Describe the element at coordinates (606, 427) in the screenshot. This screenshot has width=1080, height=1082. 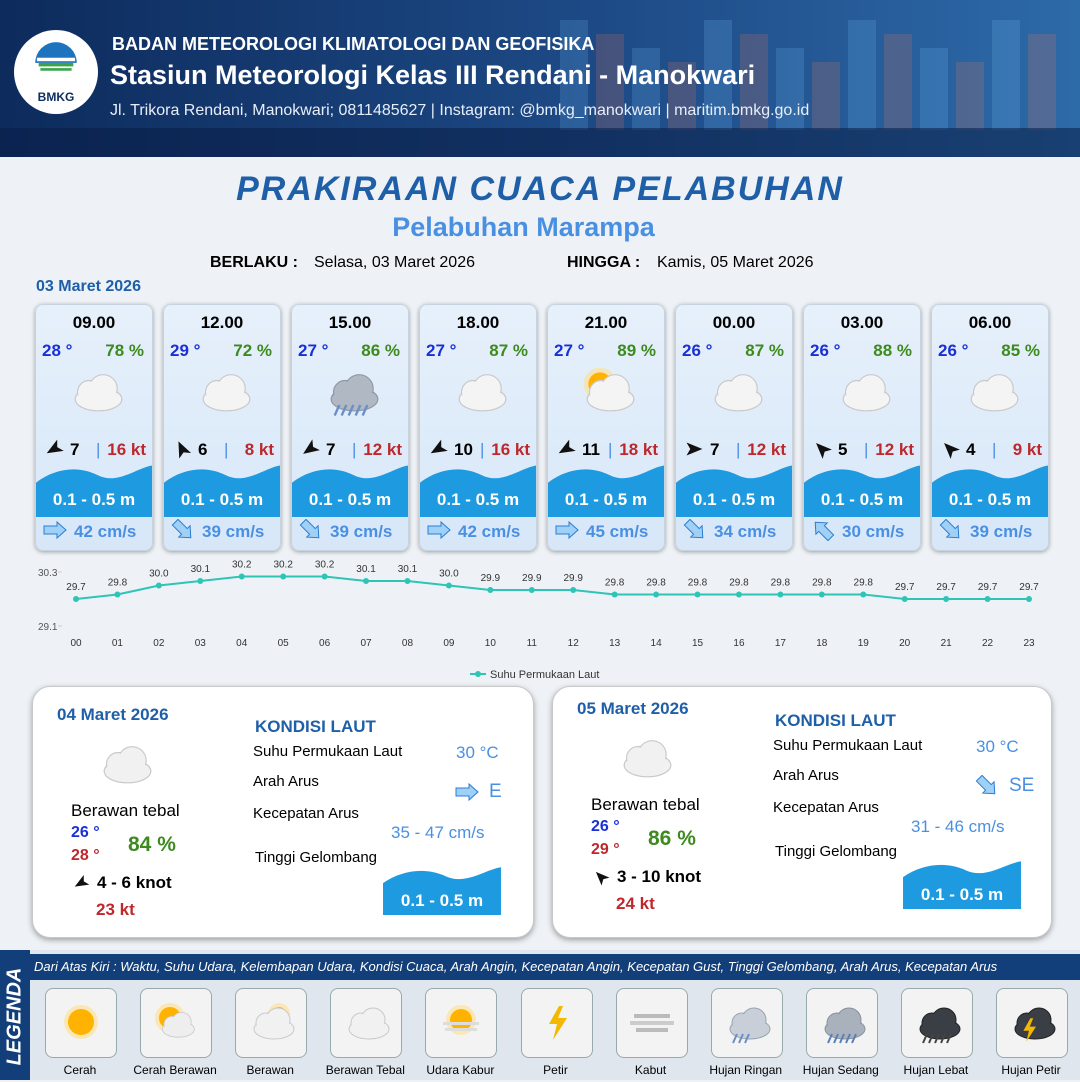
I see `forecast-card: 21.00 27 ° 89 % 11 | 18 kt 0.1 - 0.5 m 45 cm/s` at that location.